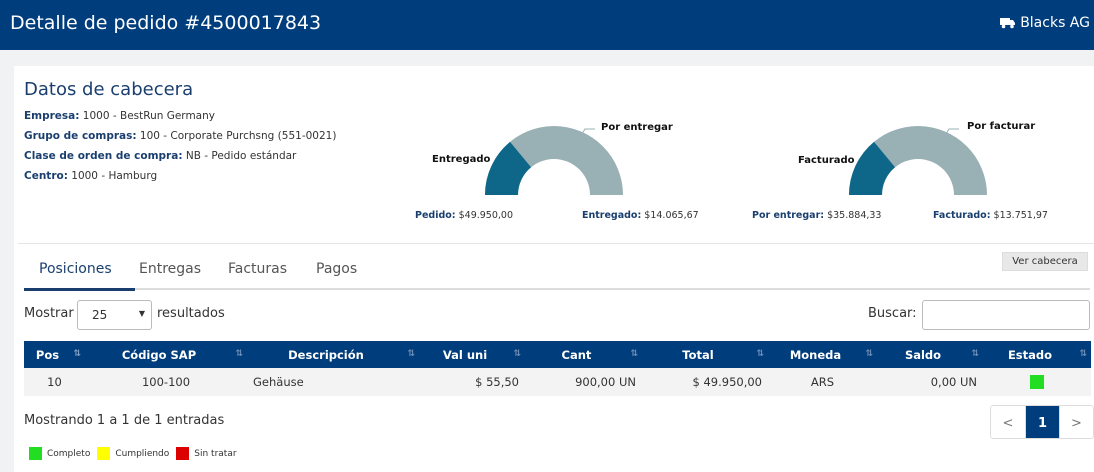 The width and height of the screenshot is (1094, 472). What do you see at coordinates (54, 382) in the screenshot?
I see `cell-pos: 10` at bounding box center [54, 382].